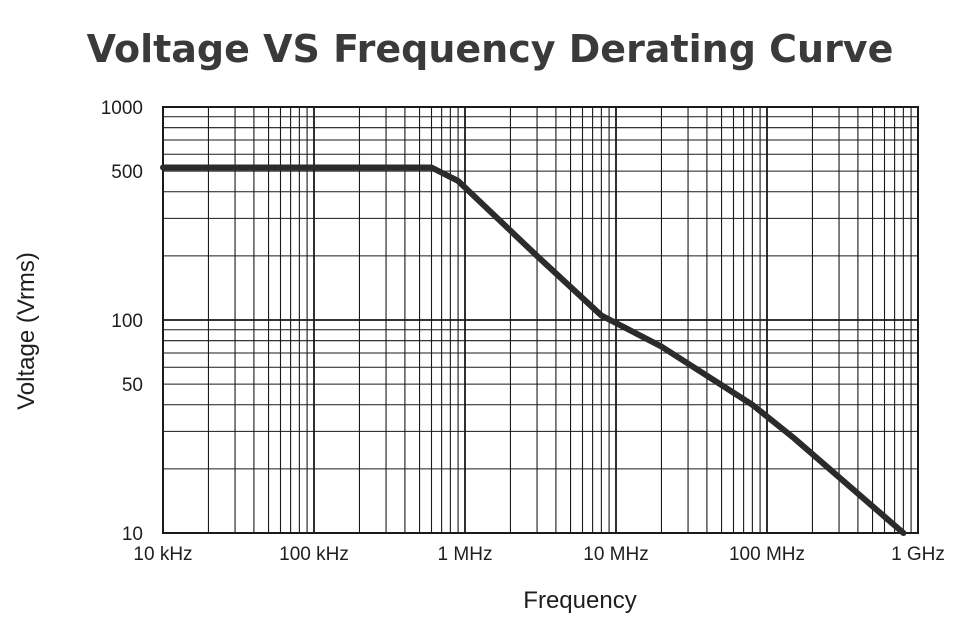 Image resolution: width=978 pixels, height=626 pixels. What do you see at coordinates (127, 321) in the screenshot?
I see `y-tick-label: 100` at bounding box center [127, 321].